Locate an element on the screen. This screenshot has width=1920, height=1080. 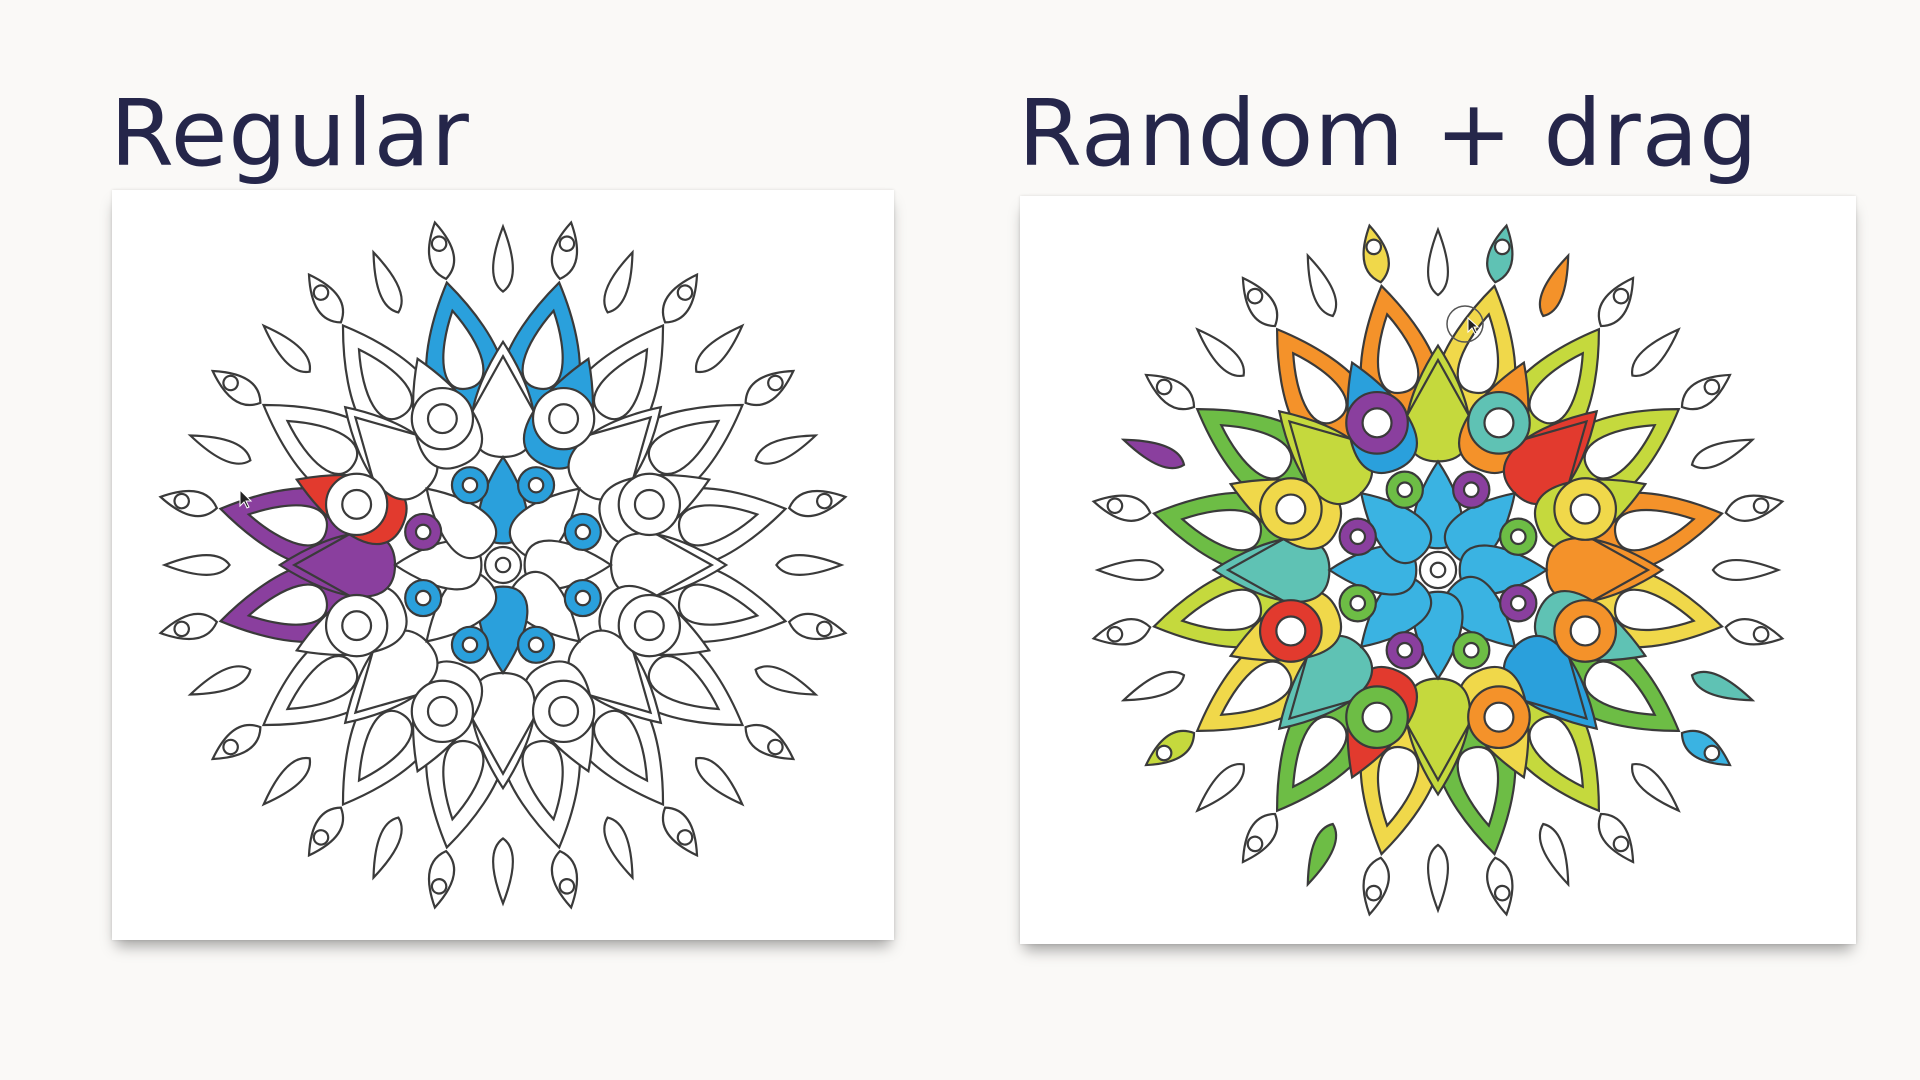
regular-center-dot is located at coordinates (503, 565).